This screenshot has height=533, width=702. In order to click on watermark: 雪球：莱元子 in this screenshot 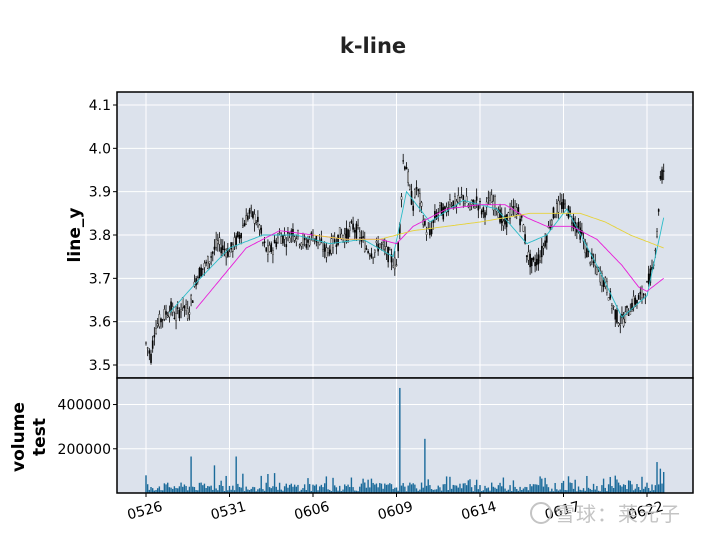, I will do `click(605, 512)`.